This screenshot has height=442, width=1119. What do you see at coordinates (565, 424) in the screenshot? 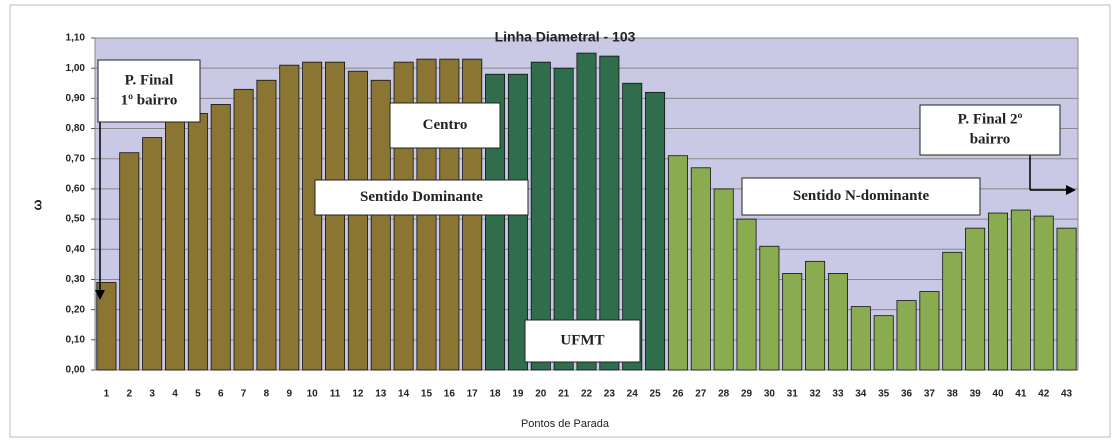
I see `x-axis-label: Pontos de Parada` at bounding box center [565, 424].